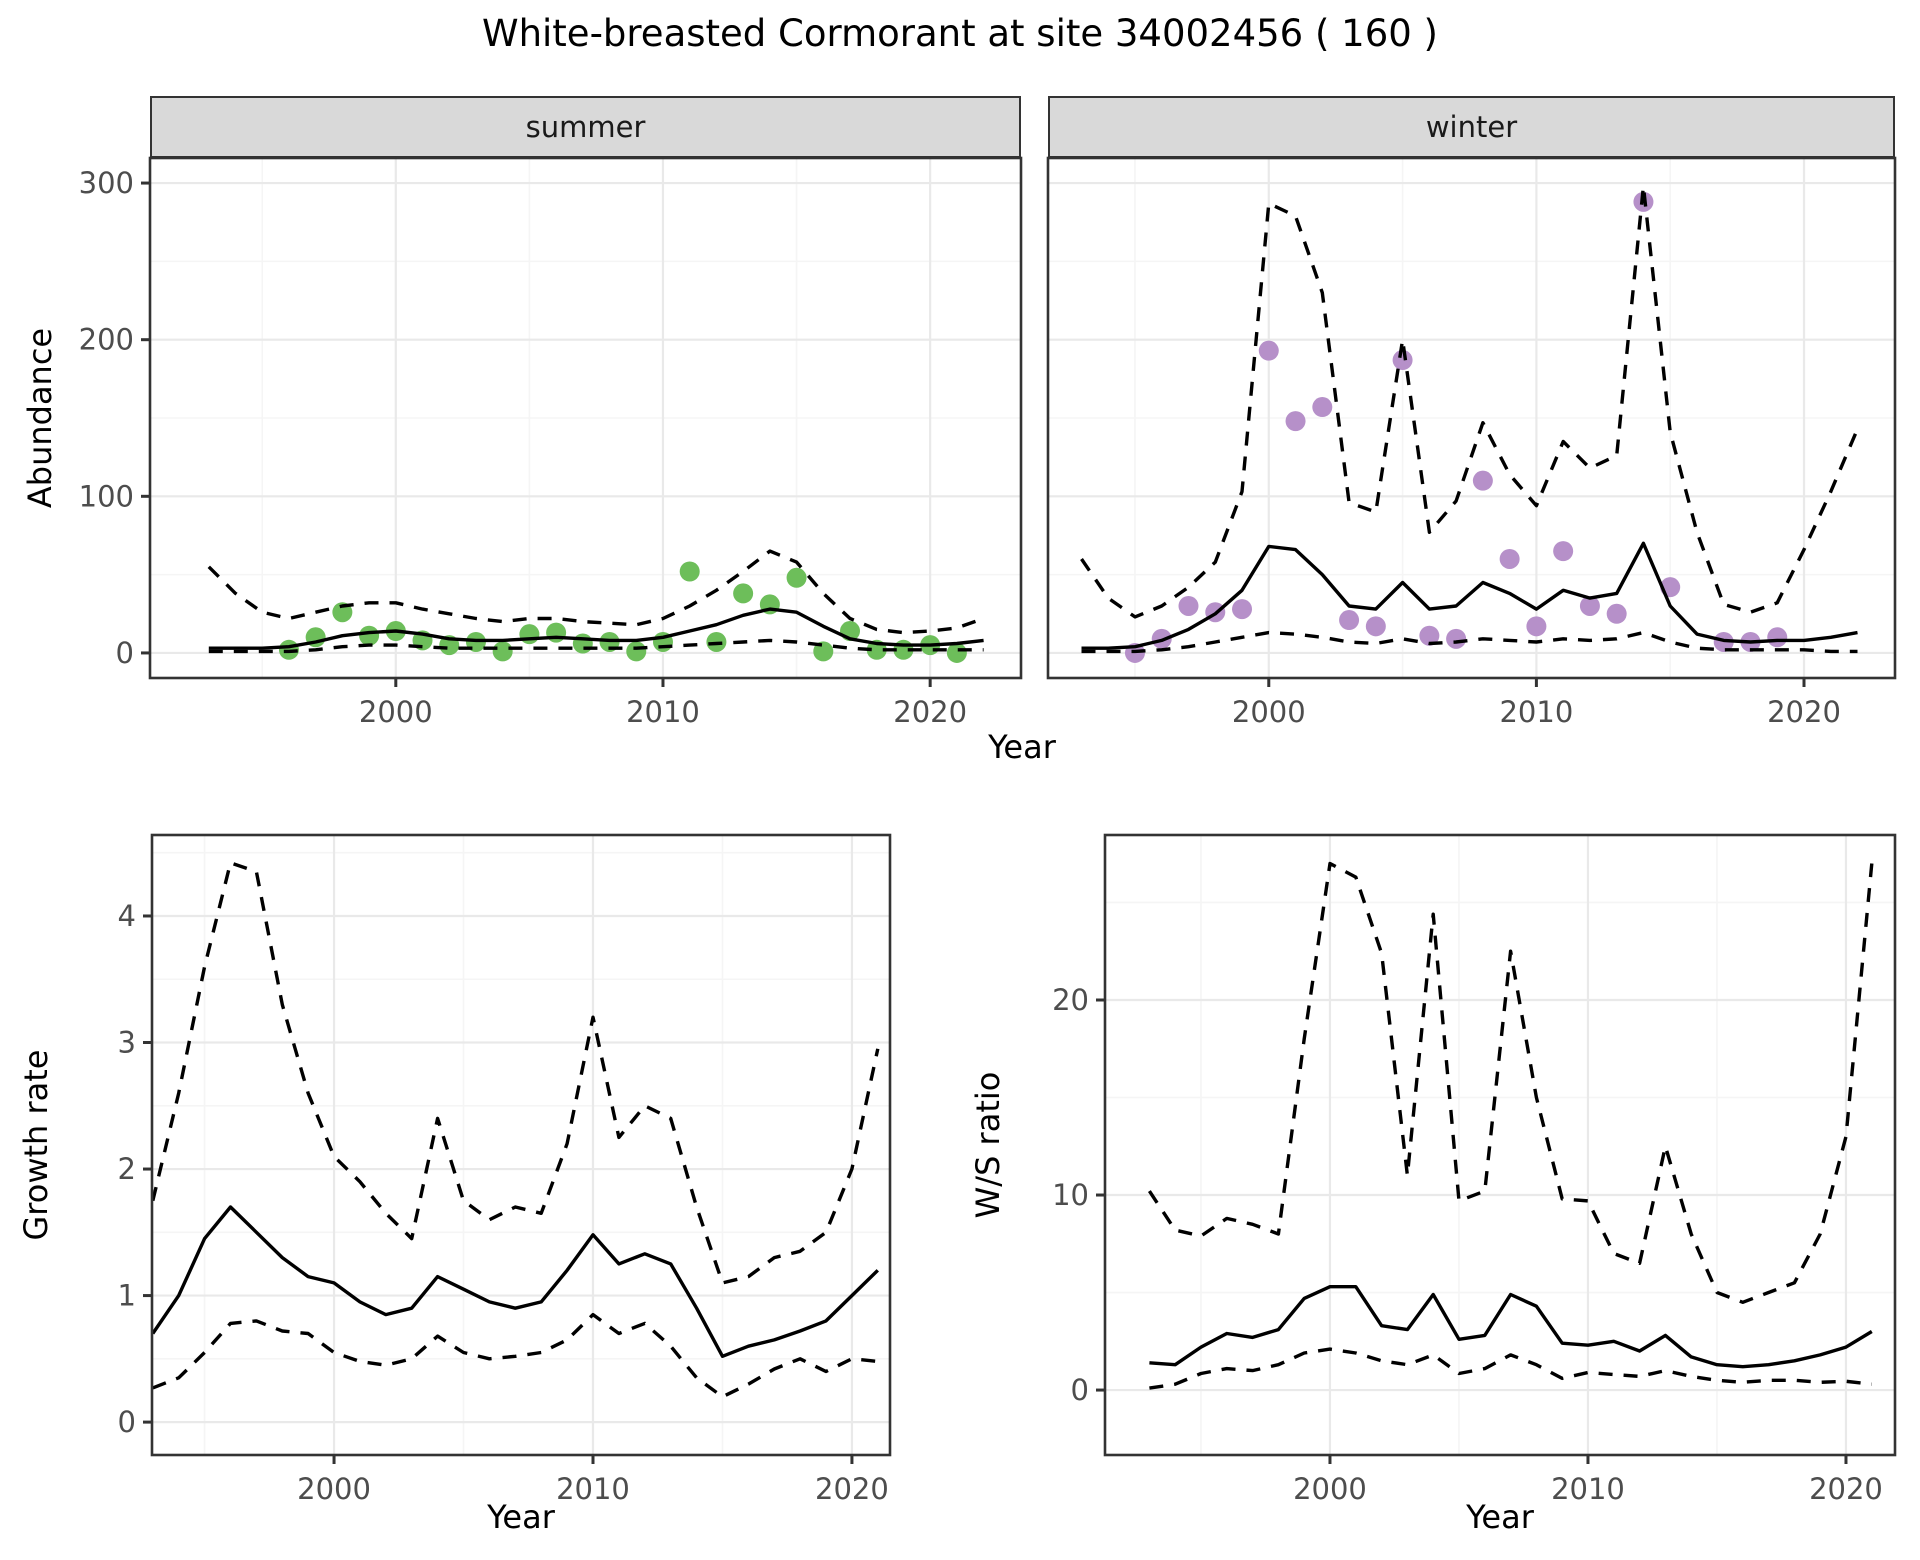  I want to click on growth-rate-lower-ci-line, so click(515, 1355).